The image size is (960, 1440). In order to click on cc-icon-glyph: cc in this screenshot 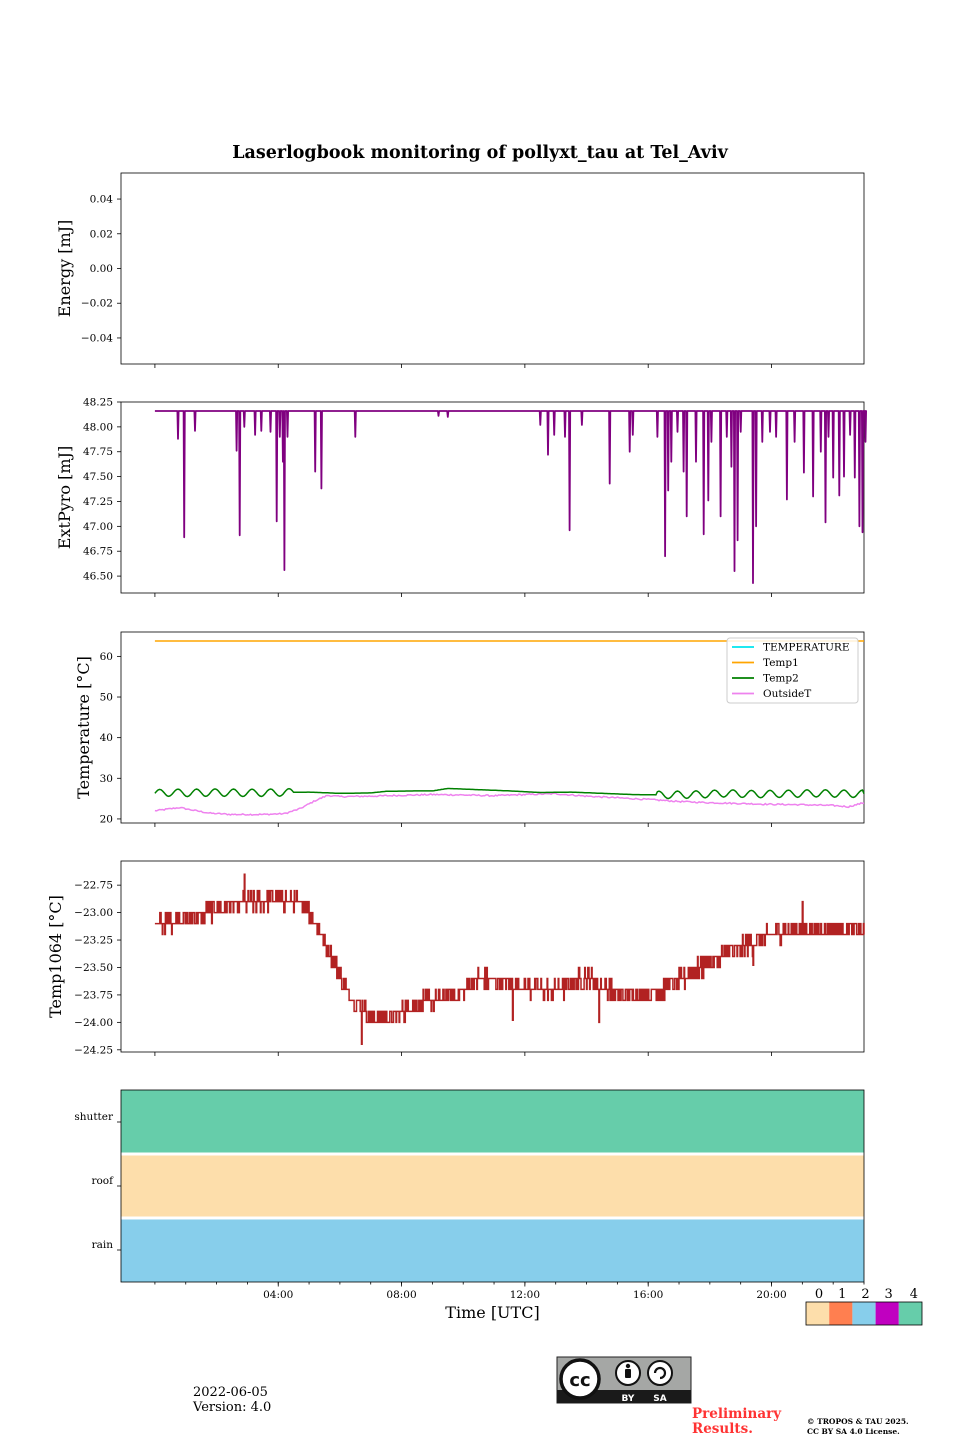, I will do `click(579, 1380)`.